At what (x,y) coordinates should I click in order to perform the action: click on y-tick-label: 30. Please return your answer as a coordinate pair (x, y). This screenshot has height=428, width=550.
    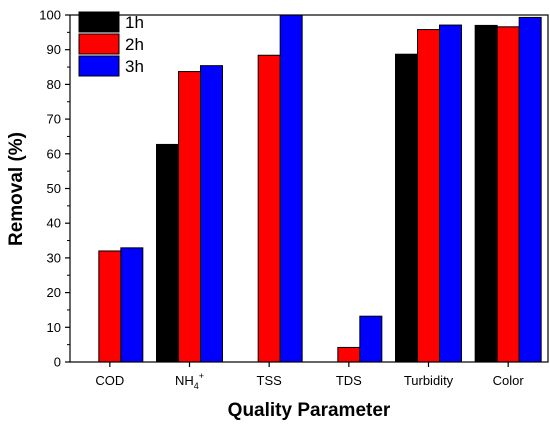
    Looking at the image, I should click on (54, 257).